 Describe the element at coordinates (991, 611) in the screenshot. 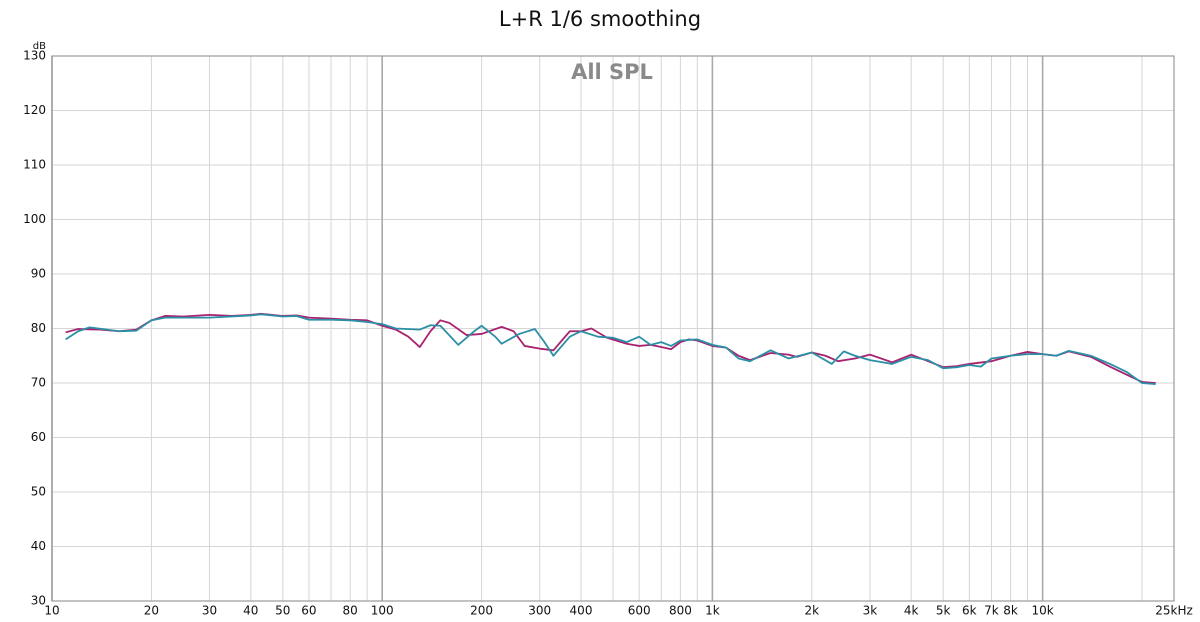

I see `x-tick-label: 7k` at that location.